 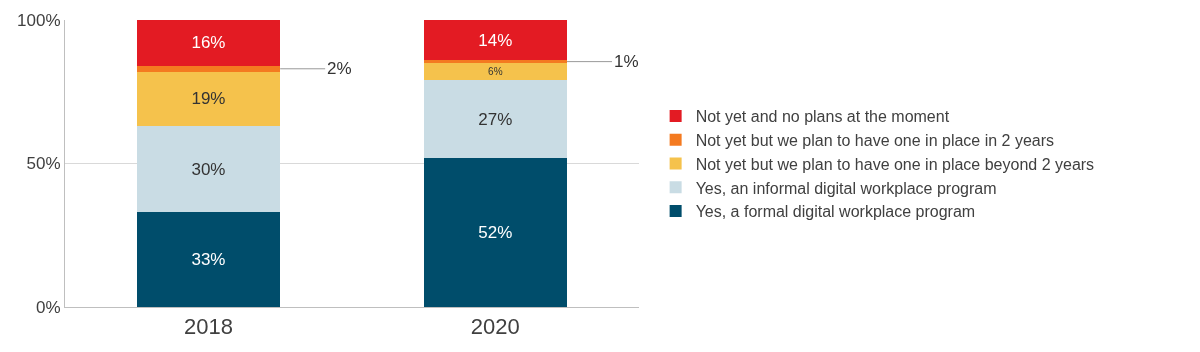 What do you see at coordinates (626, 61) in the screenshot?
I see `data-label: 1%` at bounding box center [626, 61].